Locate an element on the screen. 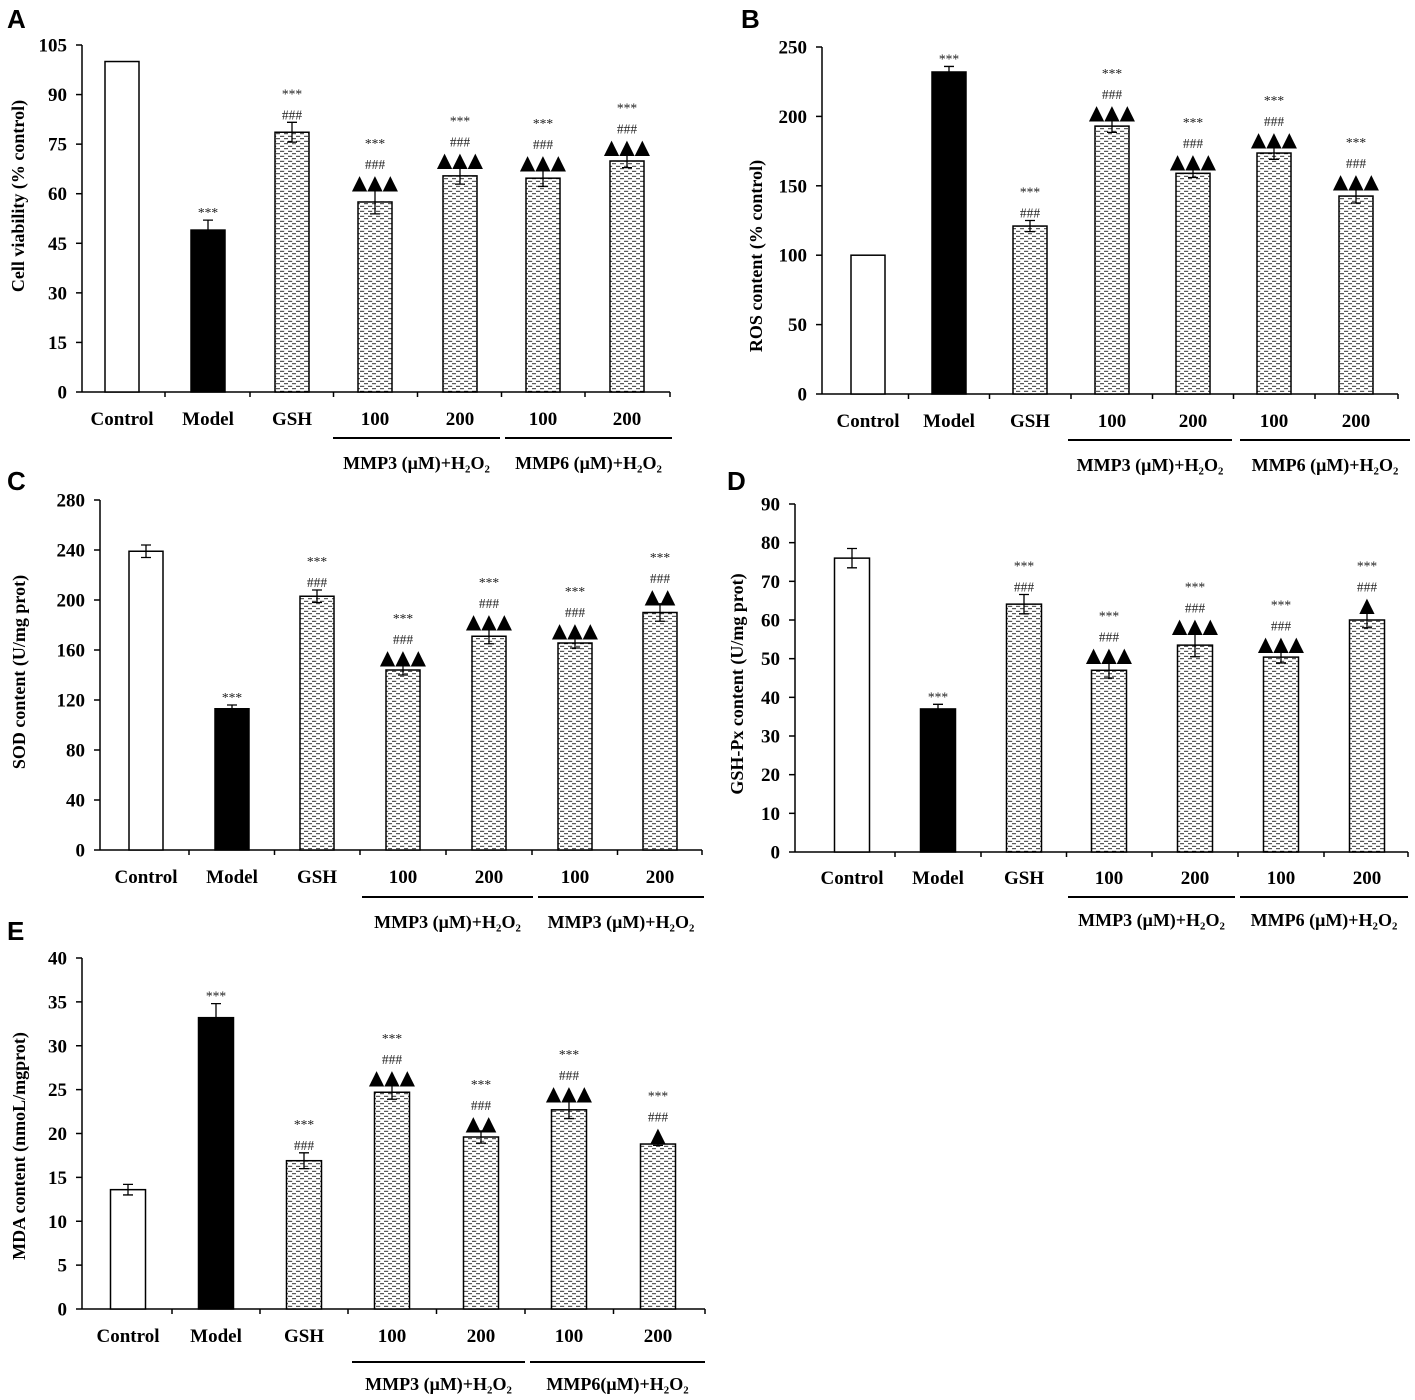 The image size is (1415, 1400). y-tick-label: 15 is located at coordinates (57, 1178).